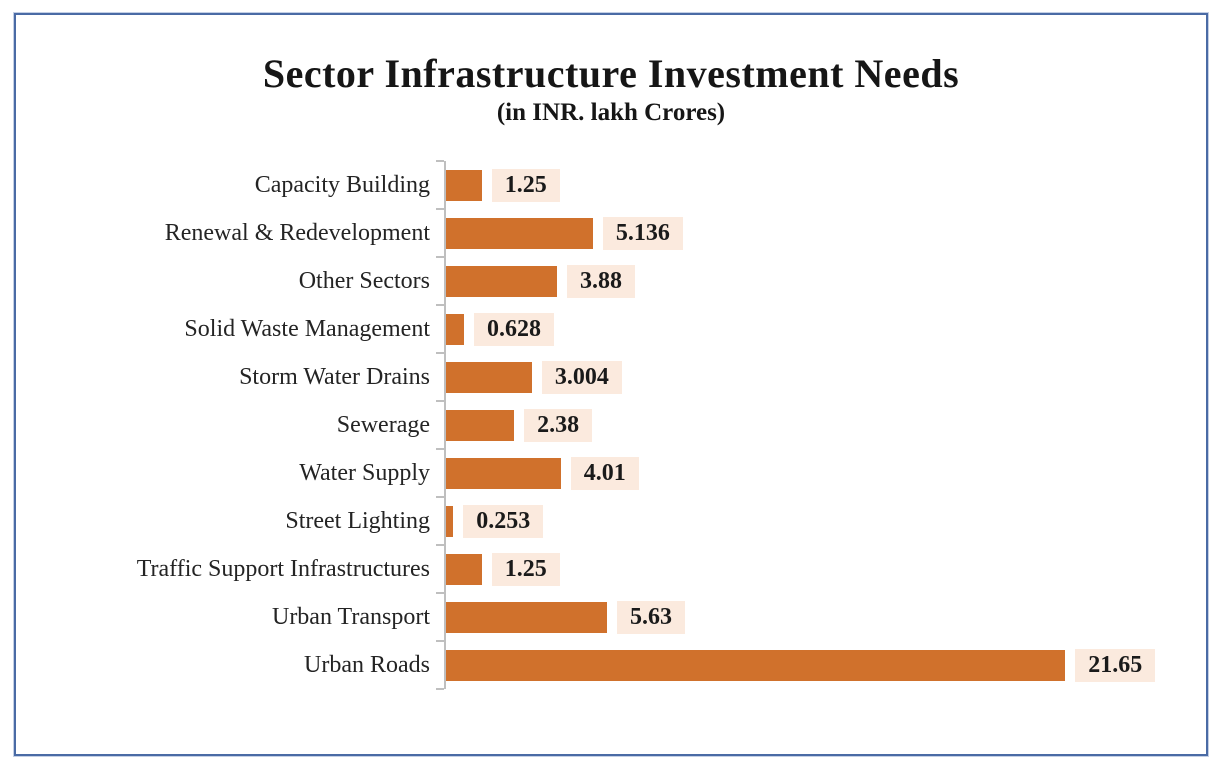 Image resolution: width=1228 pixels, height=775 pixels. I want to click on value-label: 3.88, so click(600, 281).